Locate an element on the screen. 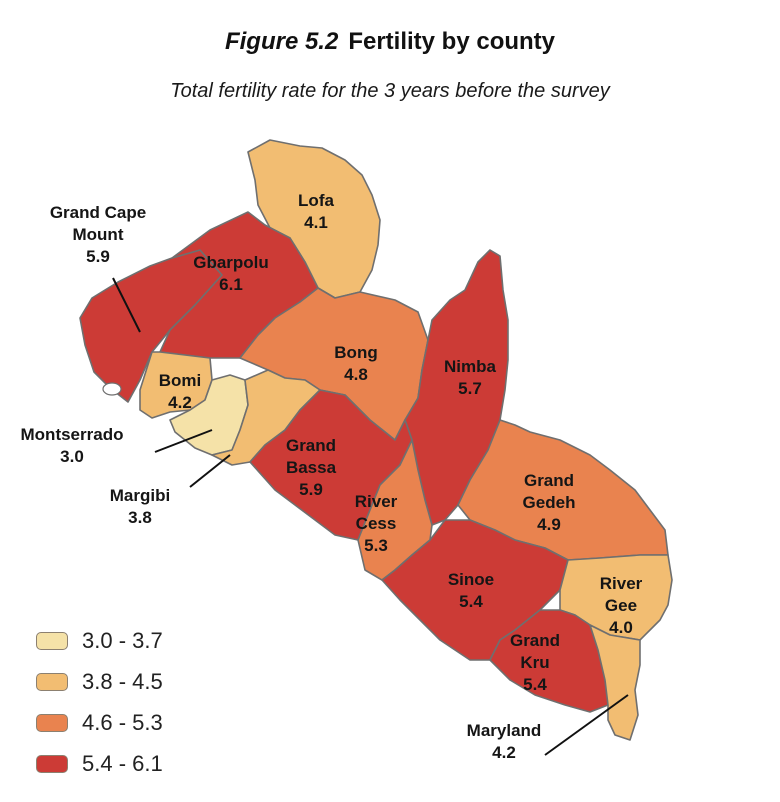  leader-montserrado is located at coordinates (183, 441).